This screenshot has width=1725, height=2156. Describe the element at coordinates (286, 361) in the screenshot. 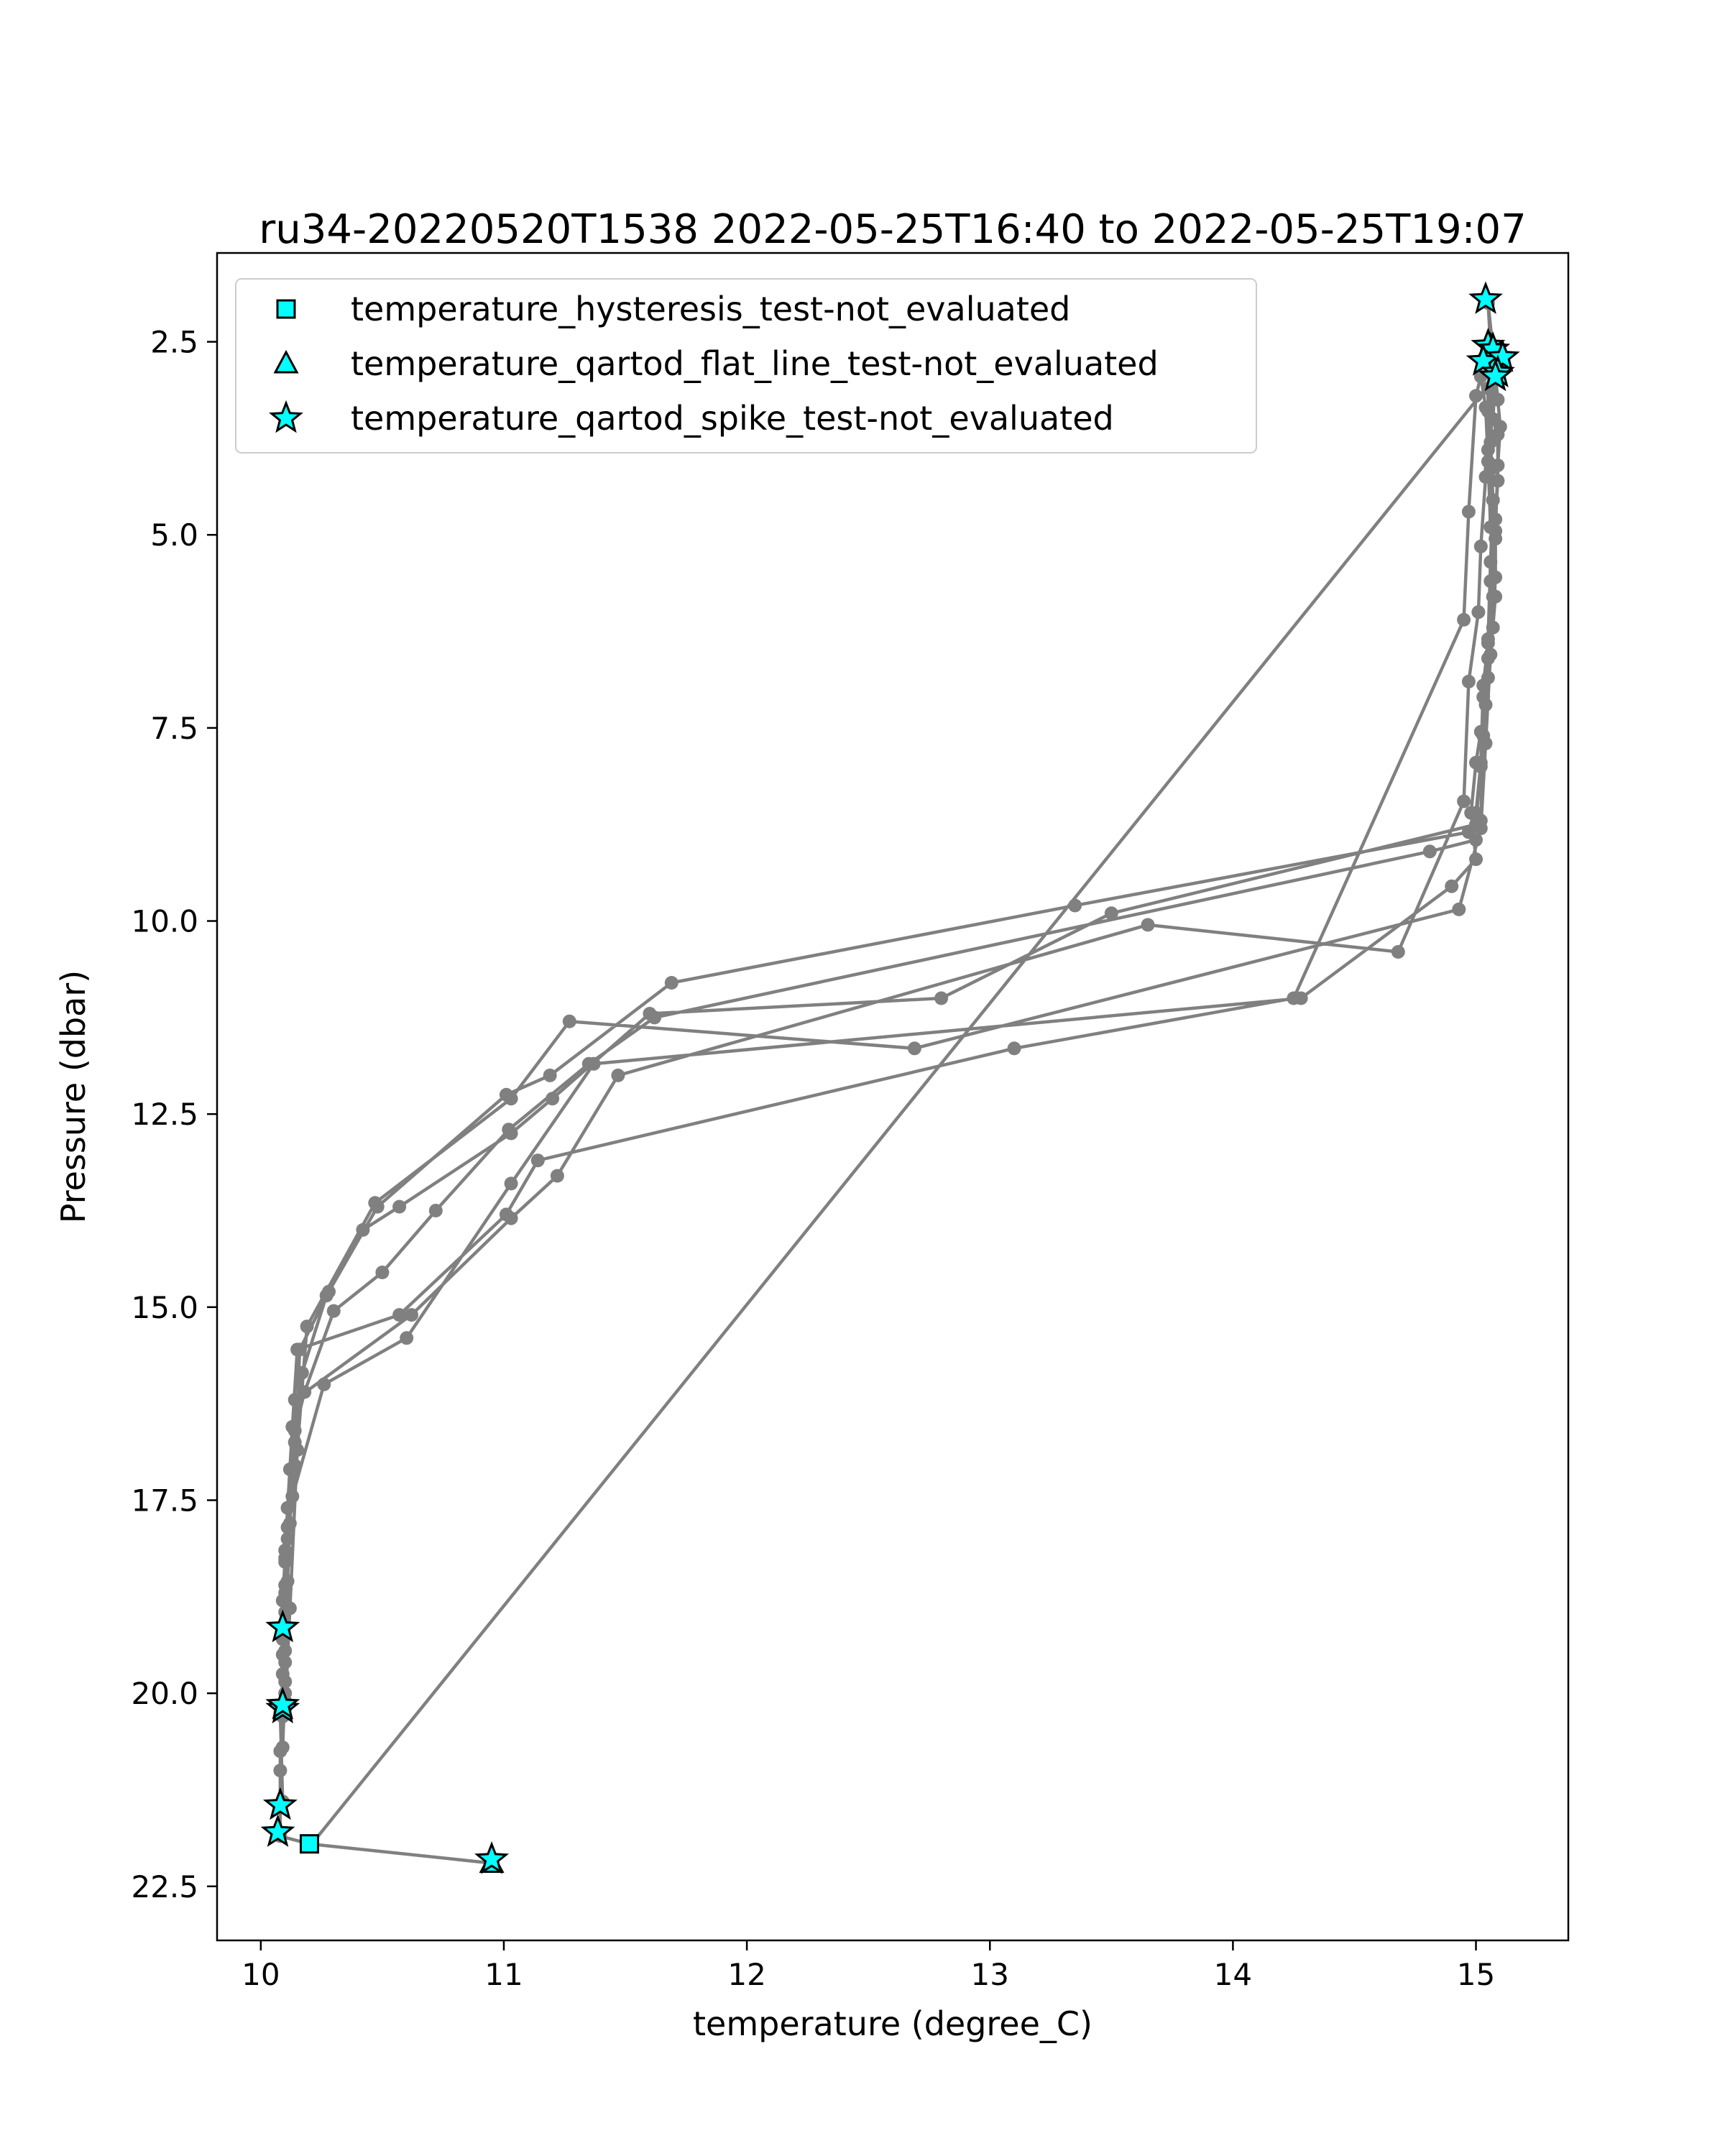

I see `legend-triangle-marker` at that location.